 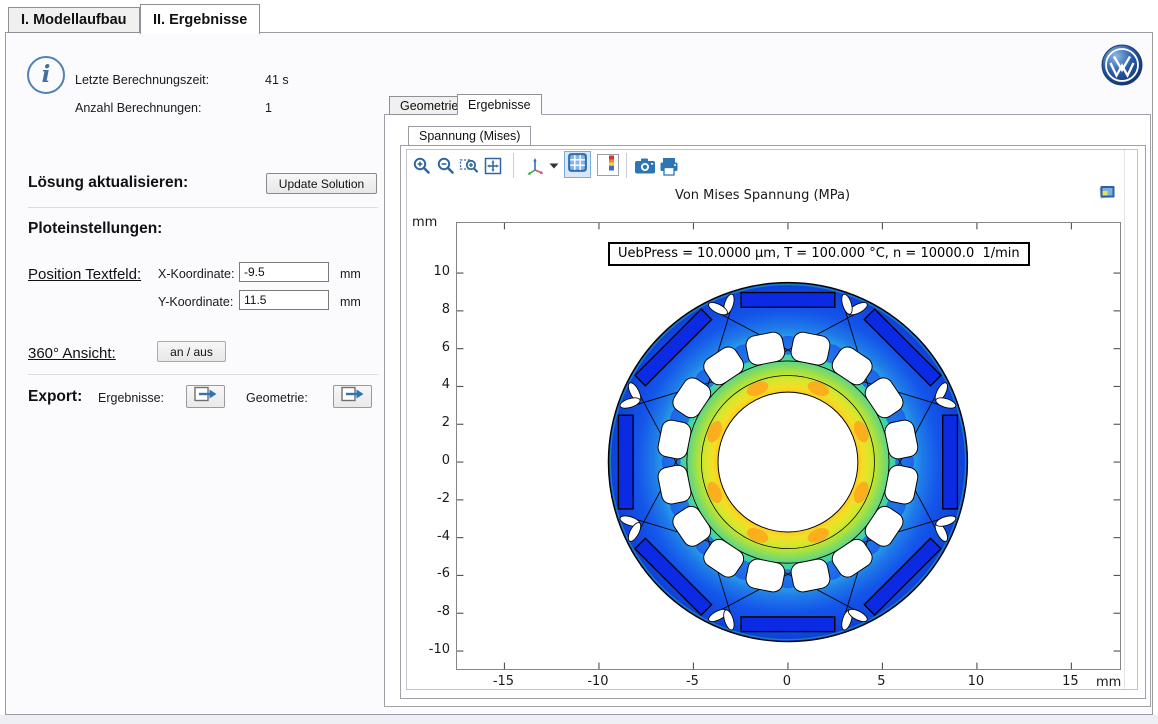 I want to click on tab-spannung-mises: Spannung (Mises), so click(x=470, y=136).